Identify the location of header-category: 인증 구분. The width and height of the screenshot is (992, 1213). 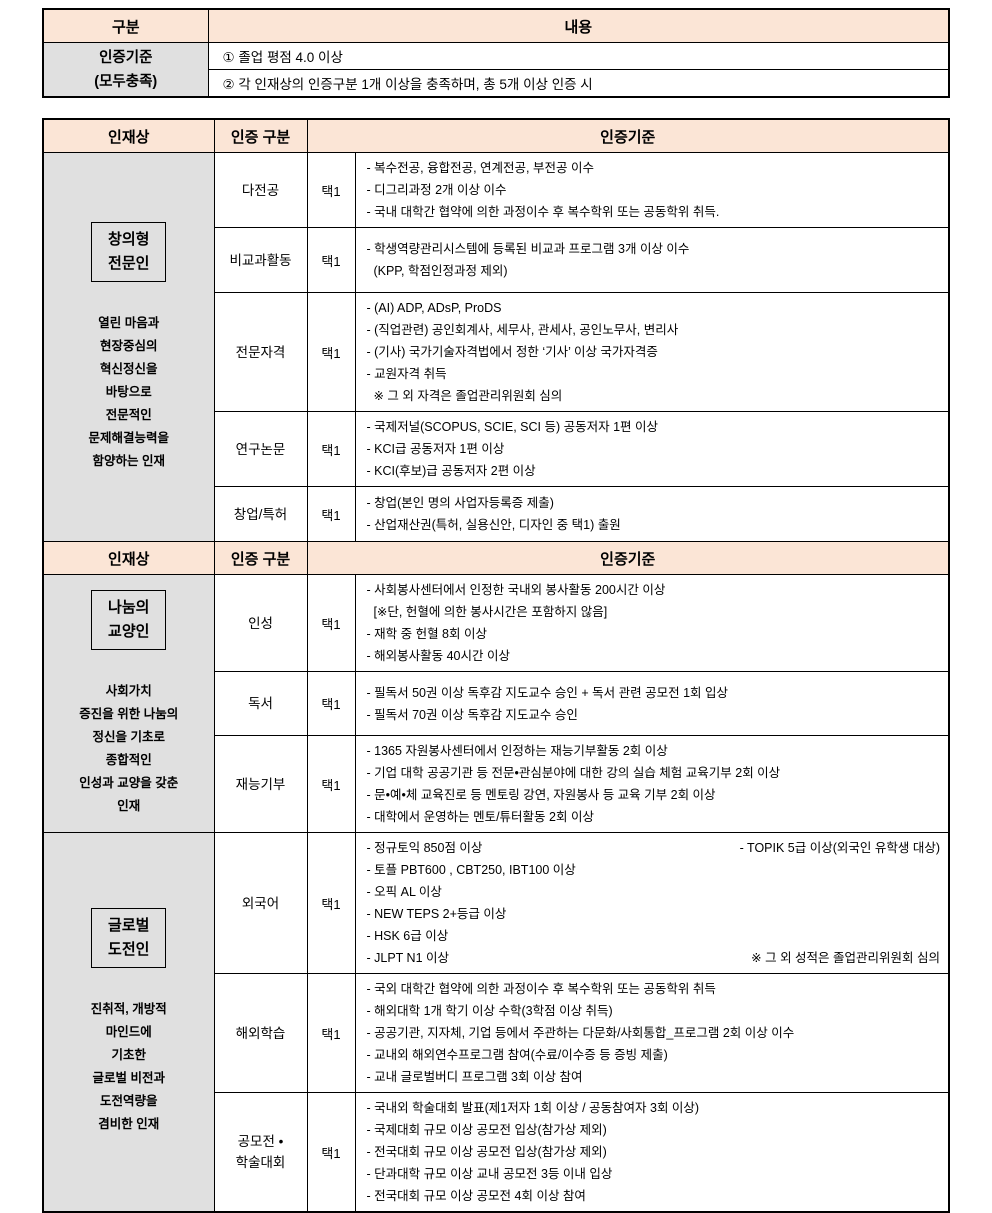
(260, 135).